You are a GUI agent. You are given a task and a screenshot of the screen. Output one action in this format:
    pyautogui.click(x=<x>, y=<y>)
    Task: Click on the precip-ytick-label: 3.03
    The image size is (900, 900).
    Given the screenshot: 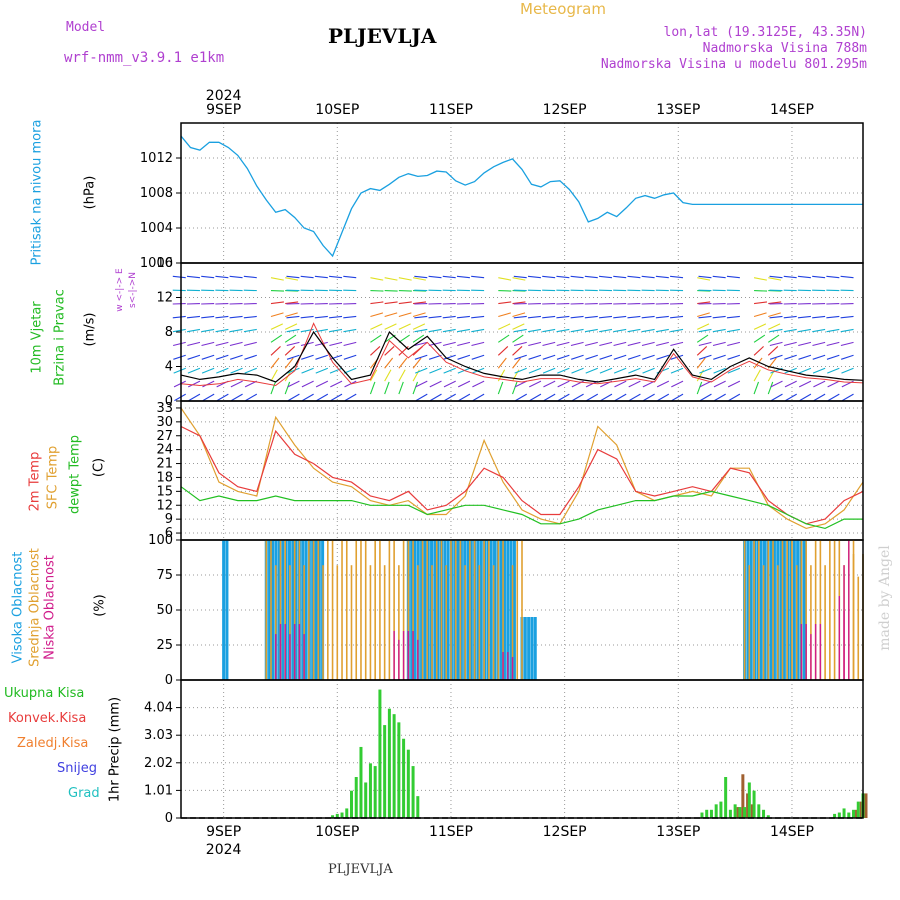 What is the action you would take?
    pyautogui.click(x=158, y=735)
    